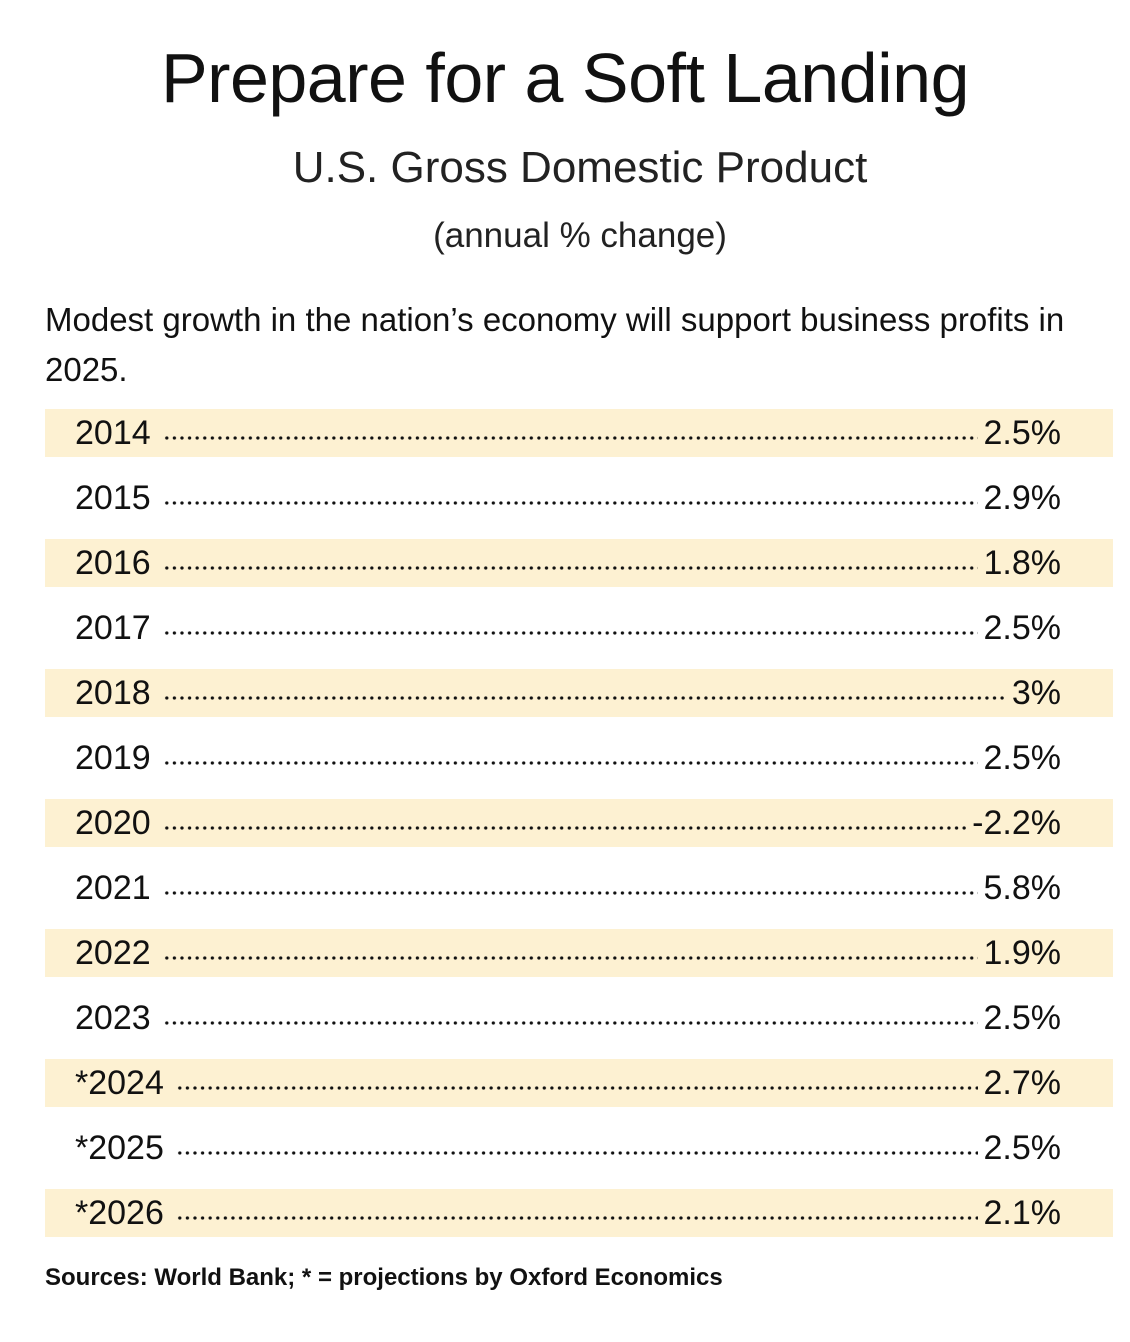 The width and height of the screenshot is (1130, 1342). What do you see at coordinates (1036, 692) in the screenshot?
I see `row-value: 3%` at bounding box center [1036, 692].